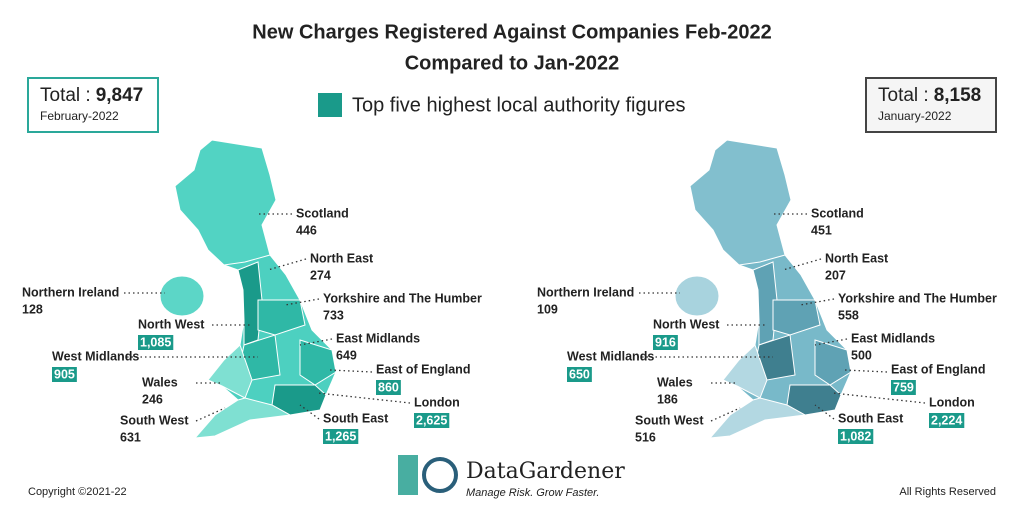 The image size is (1024, 512). Describe the element at coordinates (333, 315) in the screenshot. I see `region-value: 733` at that location.